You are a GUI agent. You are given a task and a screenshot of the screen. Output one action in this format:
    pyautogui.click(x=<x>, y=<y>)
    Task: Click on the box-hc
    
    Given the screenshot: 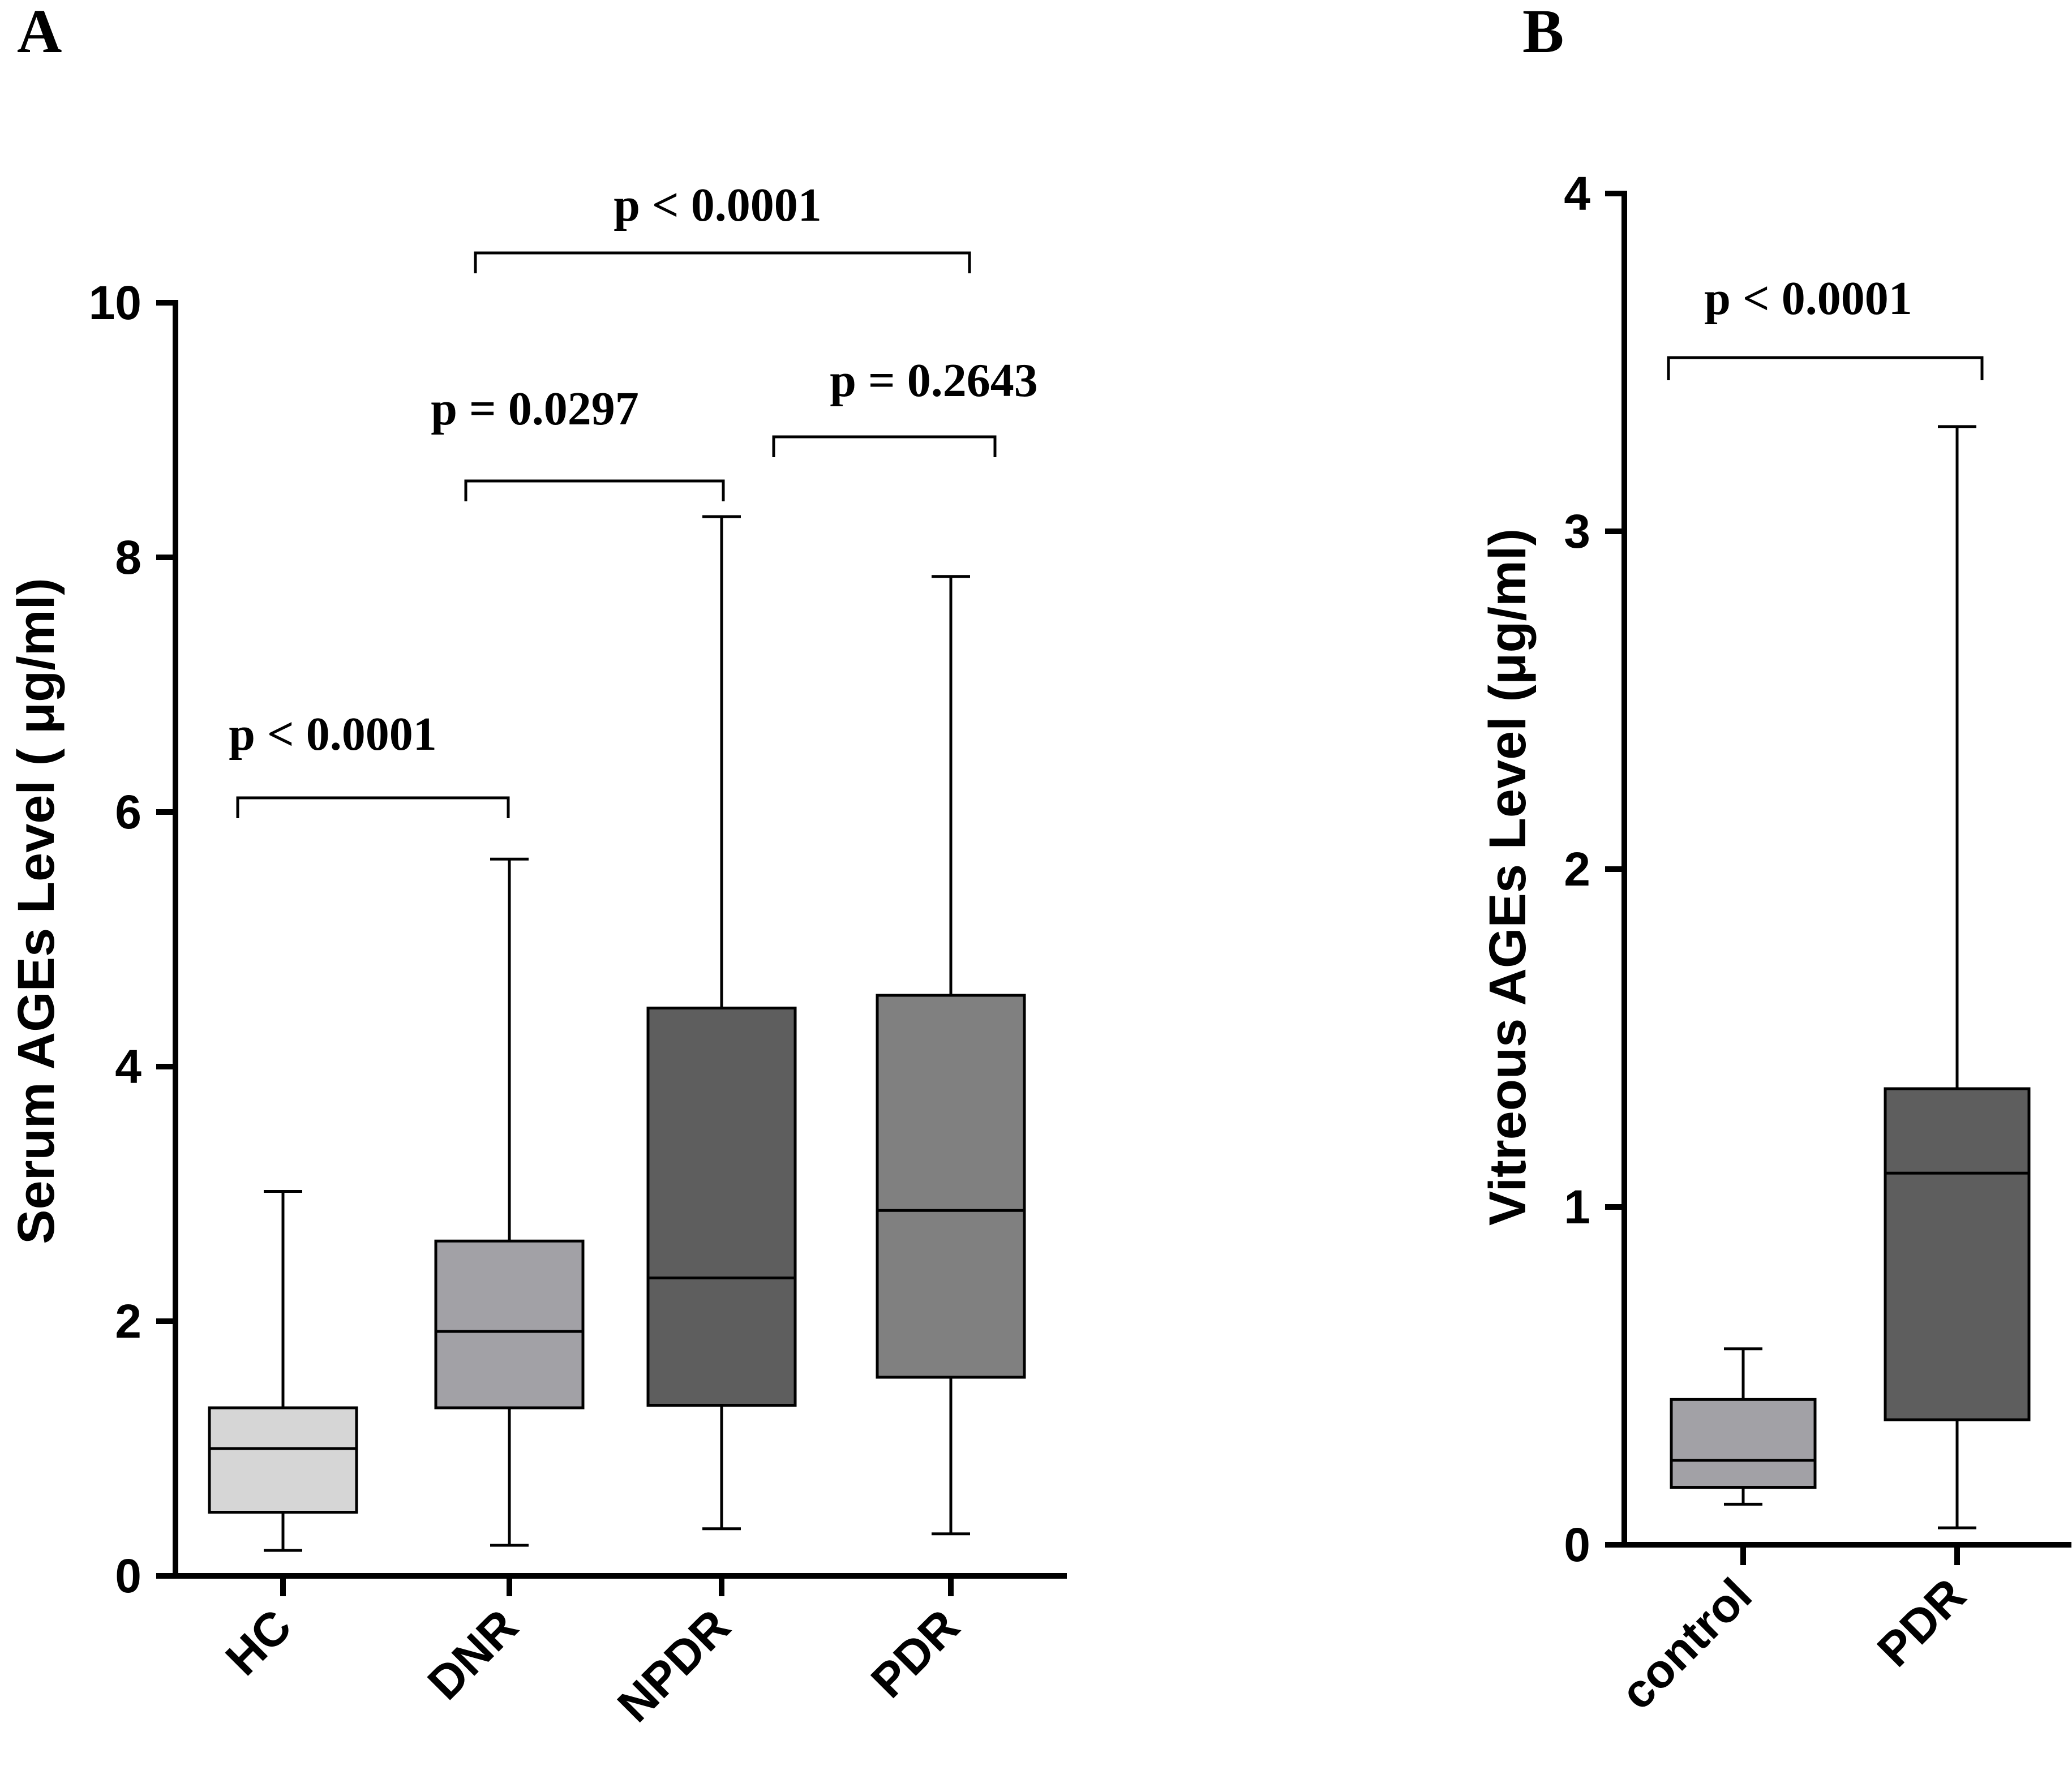 What is the action you would take?
    pyautogui.click(x=283, y=1371)
    